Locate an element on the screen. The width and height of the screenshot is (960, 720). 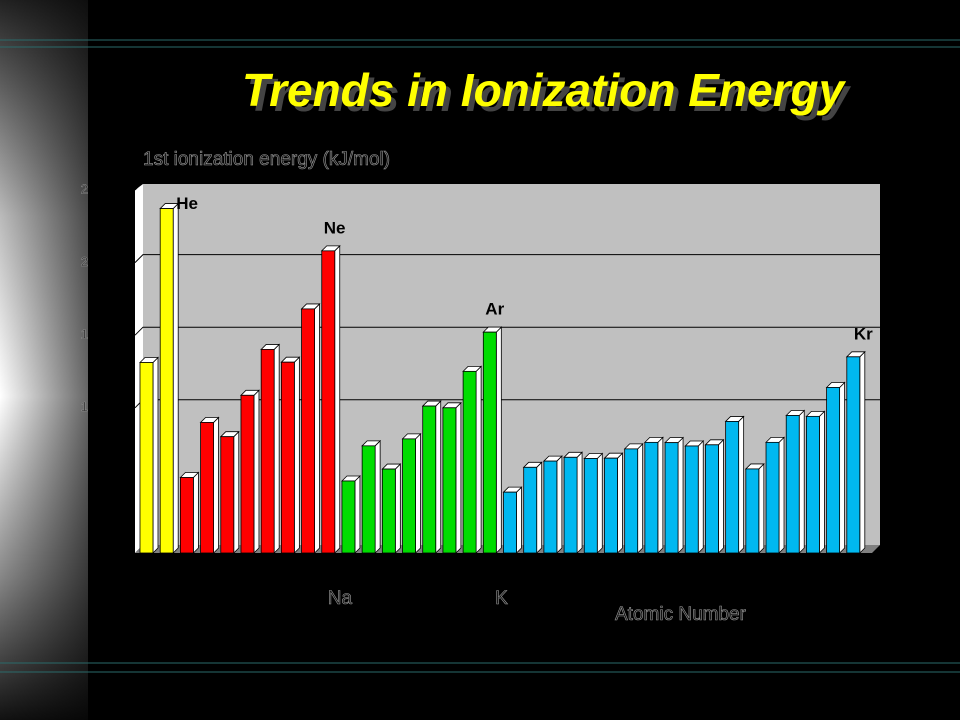
bar-label: Ne is located at coordinates (335, 227).